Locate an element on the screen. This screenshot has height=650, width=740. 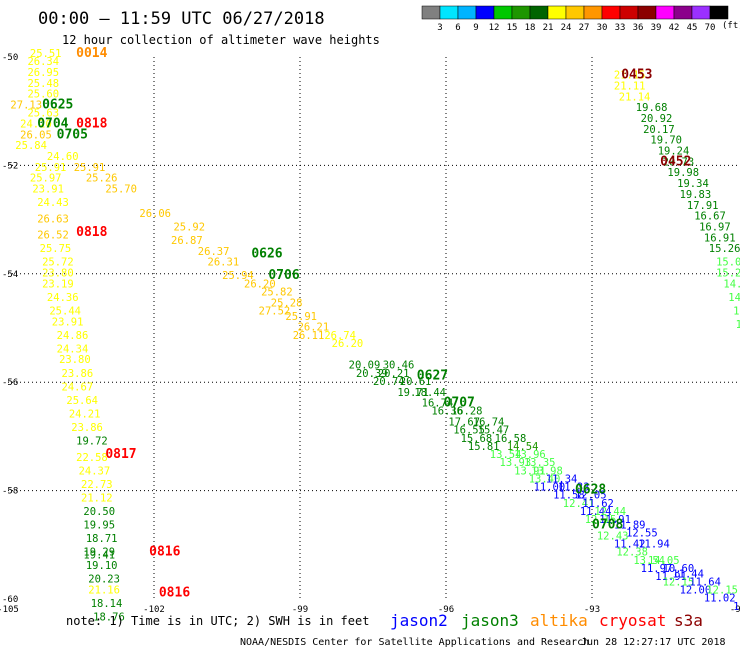
wave-height-label: 15.81 is located at coordinates (484, 447).